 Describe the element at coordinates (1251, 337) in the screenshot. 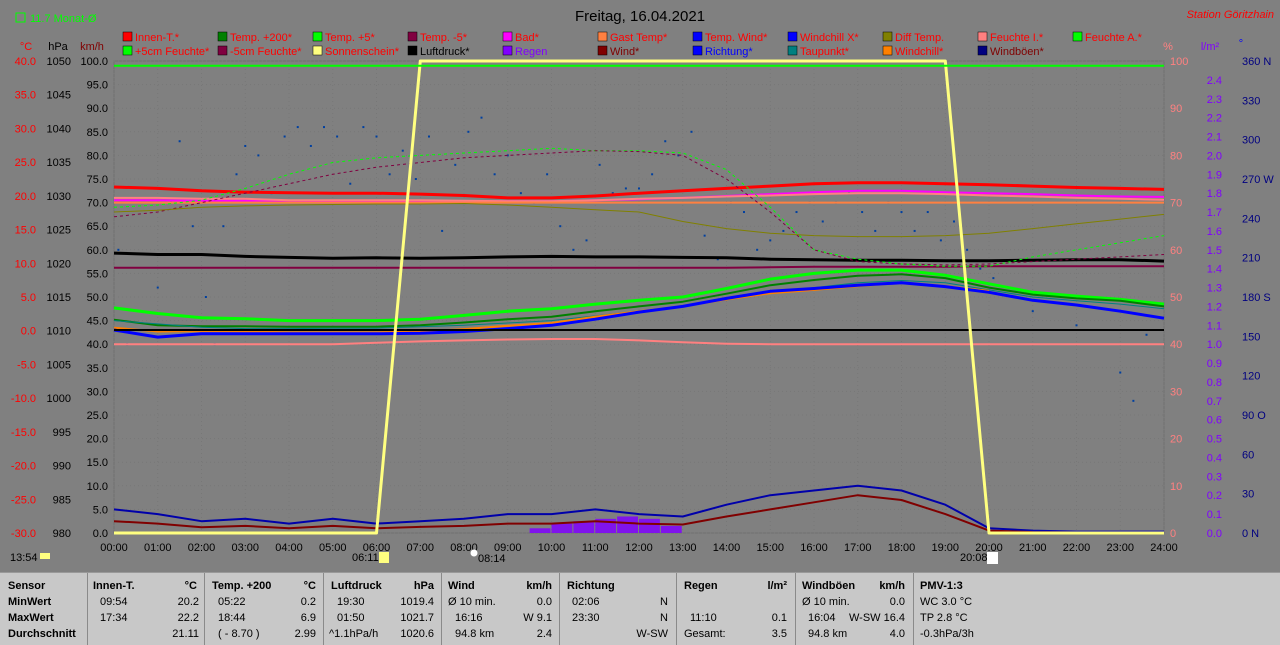

I see `direction-tick-label: 150` at that location.